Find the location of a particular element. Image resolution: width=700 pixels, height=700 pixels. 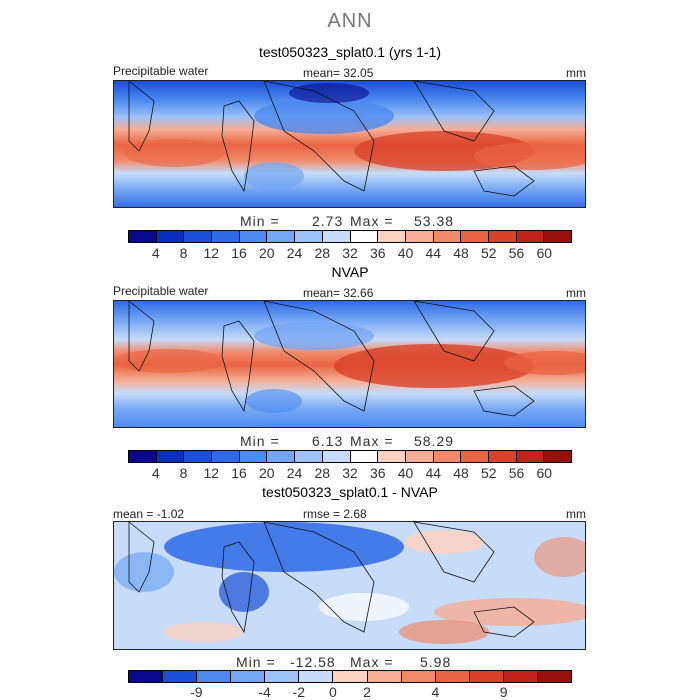

panel-3-max-label: Max = is located at coordinates (372, 662).